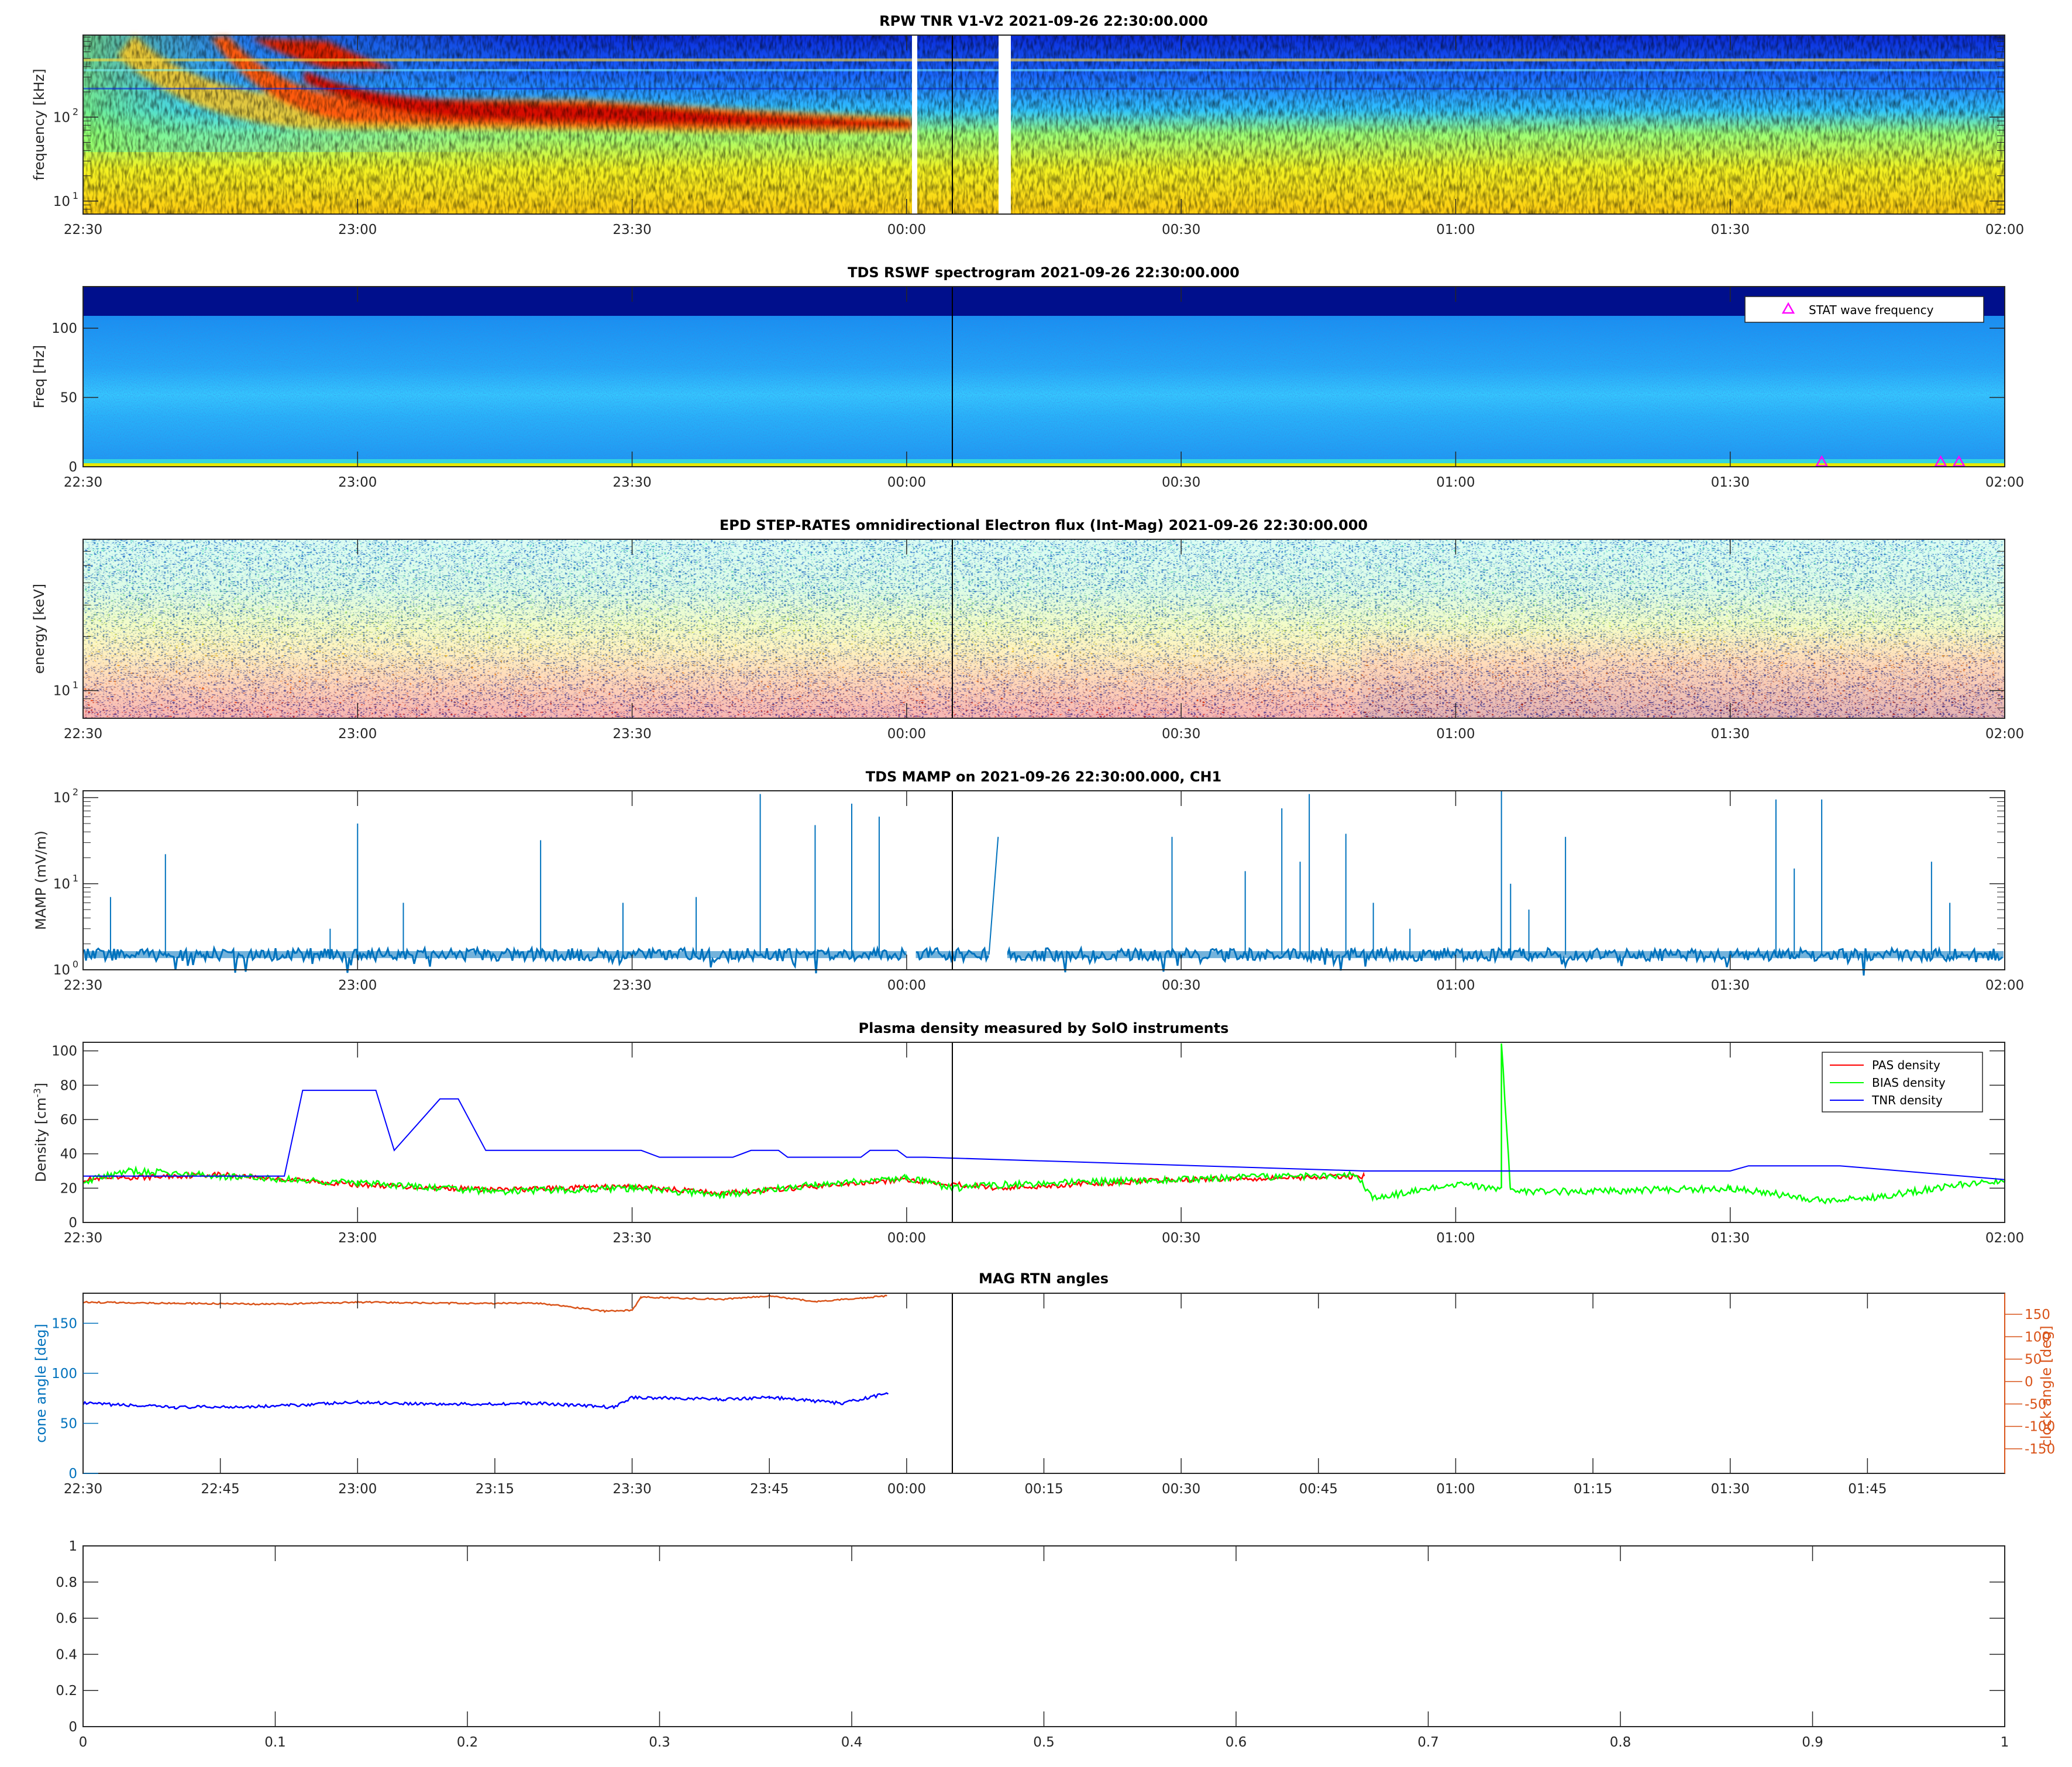 The image size is (2072, 1767). What do you see at coordinates (64, 328) in the screenshot?
I see `rswf-ytick-label: 100` at bounding box center [64, 328].